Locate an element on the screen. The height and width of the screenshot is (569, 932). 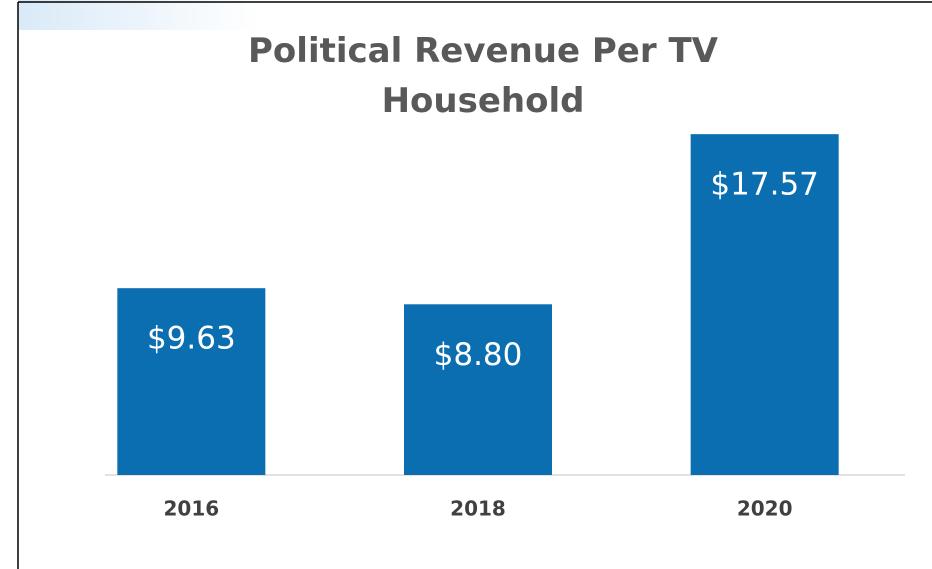
x-tick-label: 2016 is located at coordinates (191, 509).